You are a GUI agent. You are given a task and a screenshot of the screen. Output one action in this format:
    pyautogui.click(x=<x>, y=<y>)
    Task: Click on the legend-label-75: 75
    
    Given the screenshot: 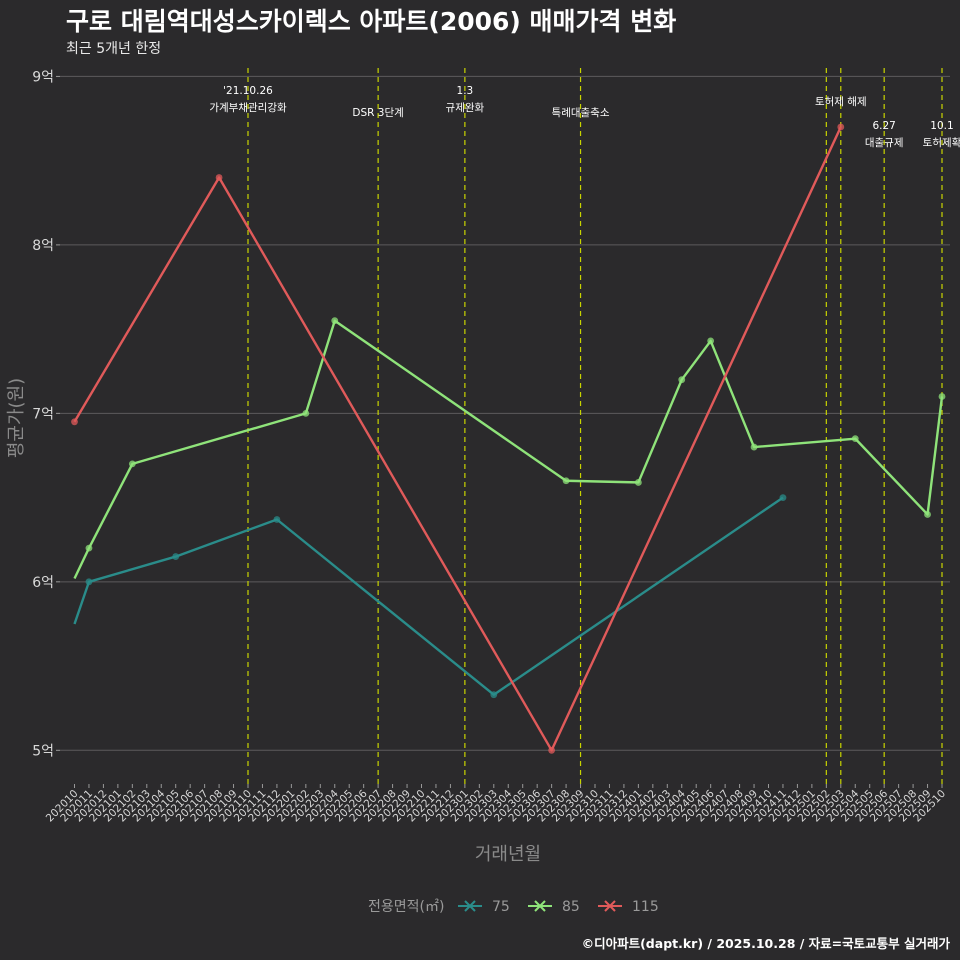 What is the action you would take?
    pyautogui.click(x=501, y=907)
    